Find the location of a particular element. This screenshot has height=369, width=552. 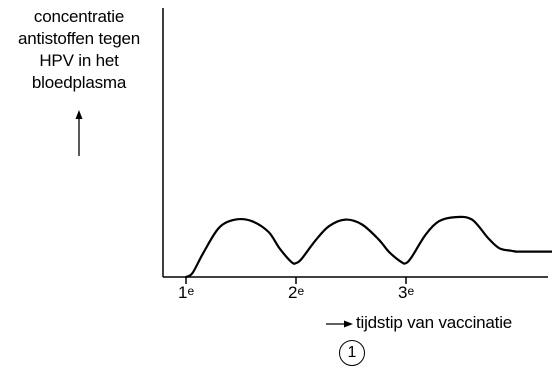

series-line is located at coordinates (368, 247).